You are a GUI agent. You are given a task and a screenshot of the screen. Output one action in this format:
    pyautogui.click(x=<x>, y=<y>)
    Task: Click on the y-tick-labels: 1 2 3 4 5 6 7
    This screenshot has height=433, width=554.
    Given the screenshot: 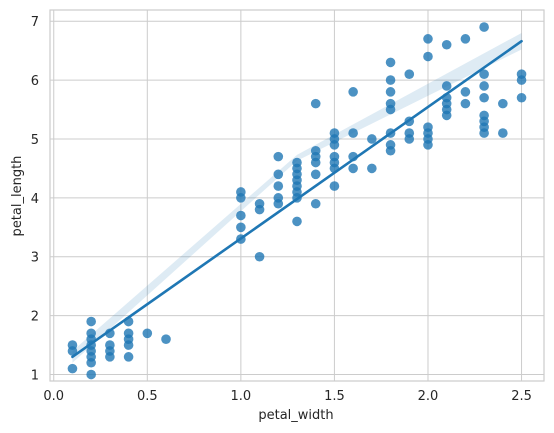 What is the action you would take?
    pyautogui.click(x=35, y=199)
    